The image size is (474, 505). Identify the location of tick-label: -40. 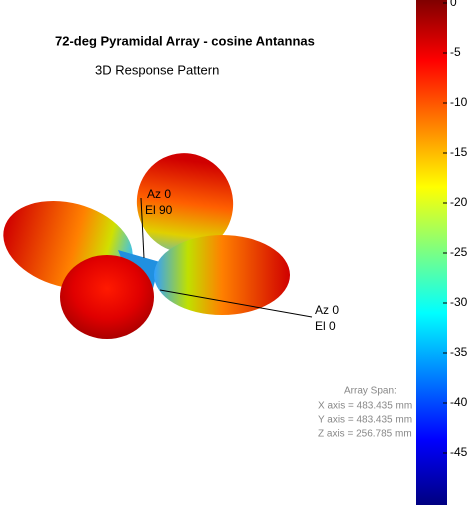
(459, 402).